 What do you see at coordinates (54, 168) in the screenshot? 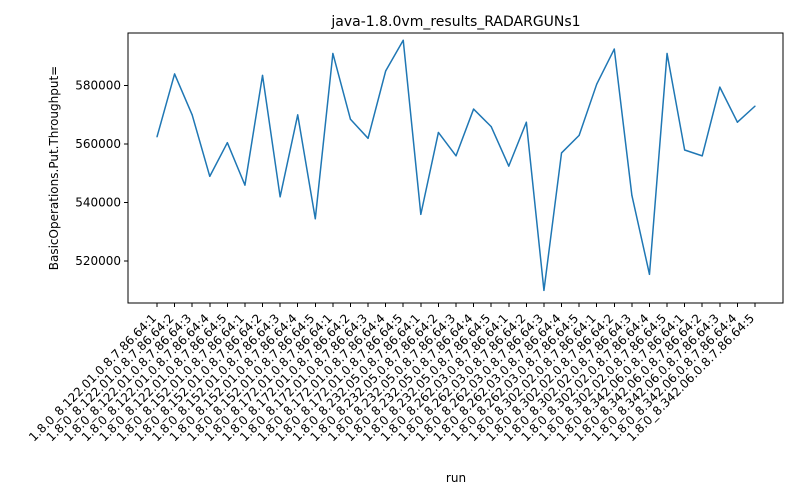
I see `y-axis-label: BasicOperations.Put.Throughput=` at bounding box center [54, 168].